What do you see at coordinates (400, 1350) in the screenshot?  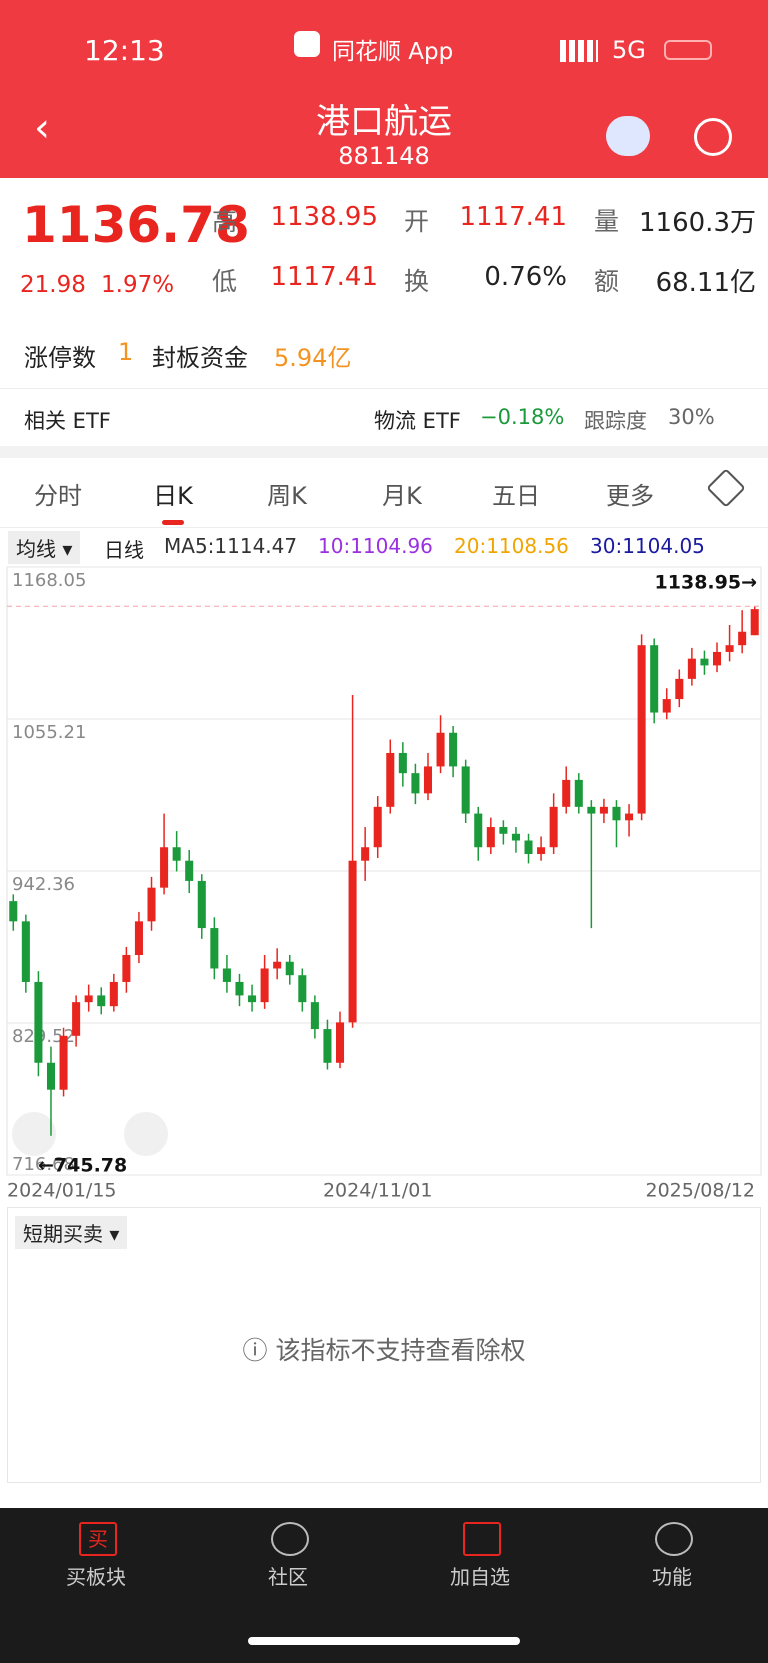 I see `indicator-message-text: 该指标不支持查看除权` at bounding box center [400, 1350].